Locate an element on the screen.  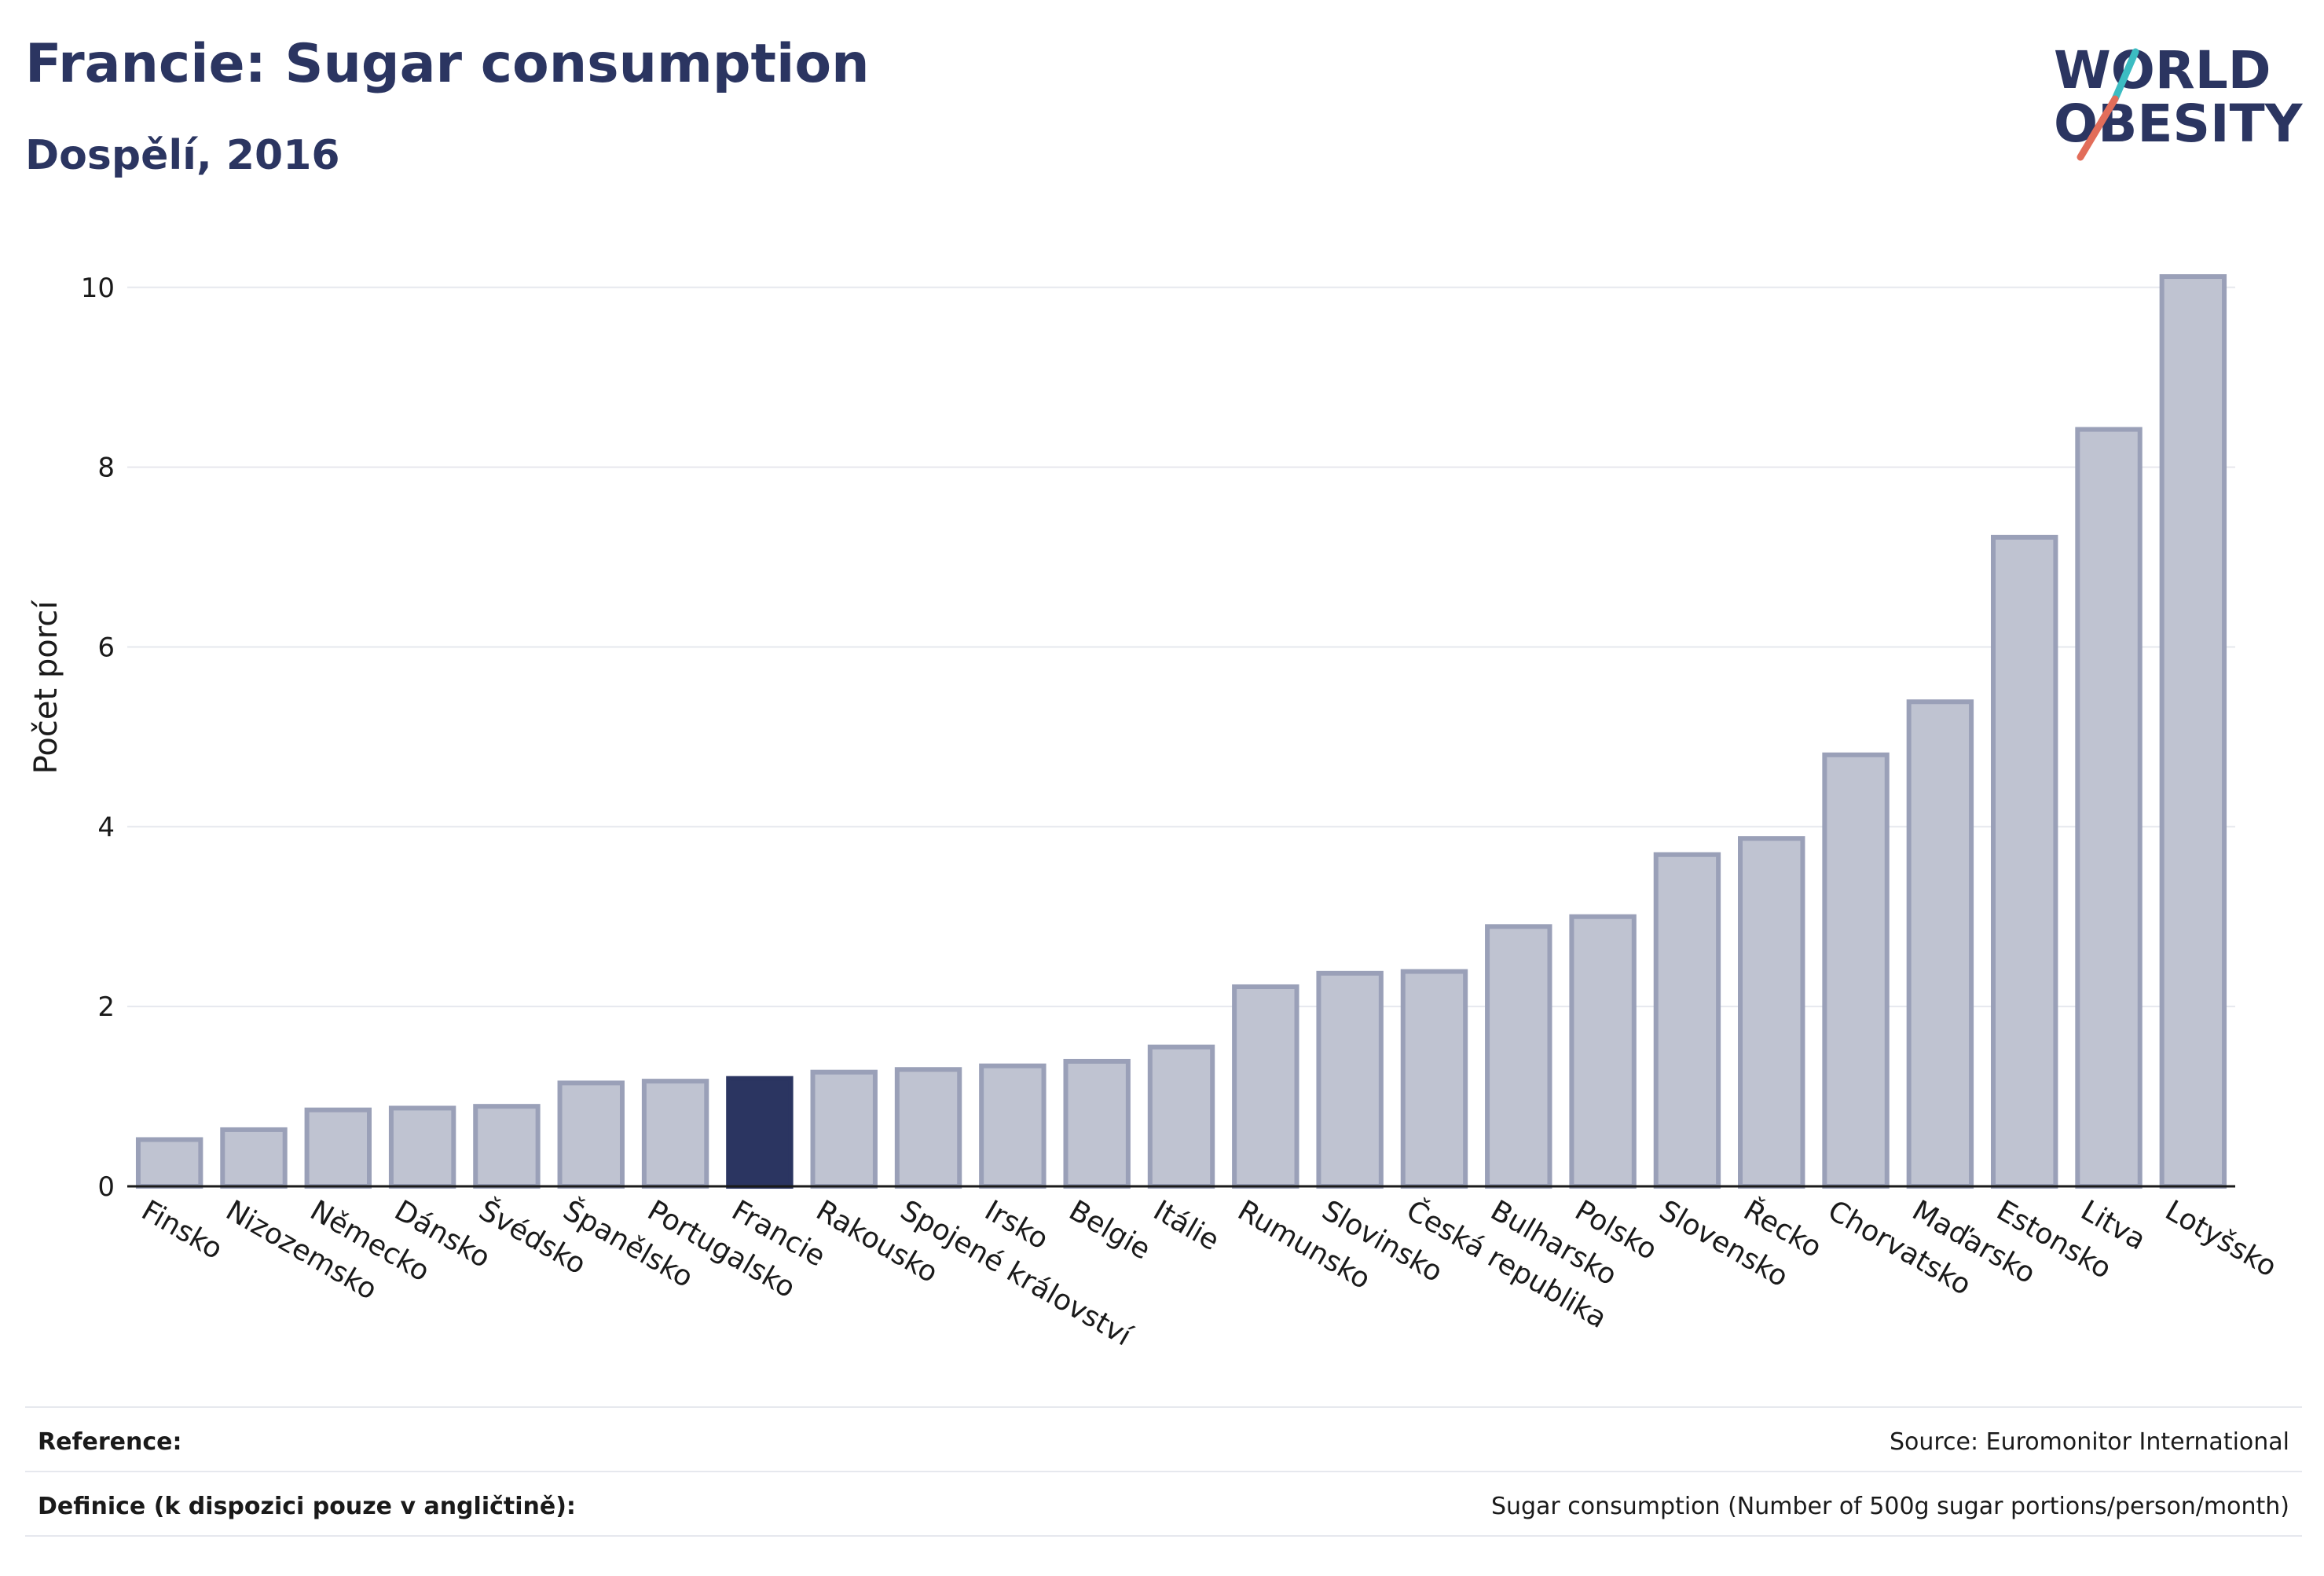
y-tick-label: 0 is located at coordinates (106, 1187).